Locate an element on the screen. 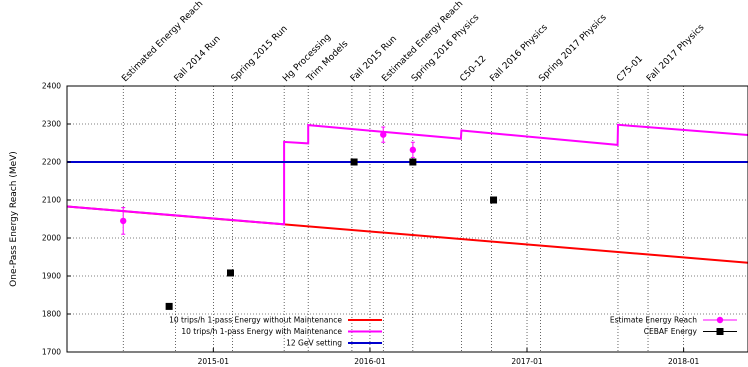  y-tick-label: 2300 is located at coordinates (51, 124).